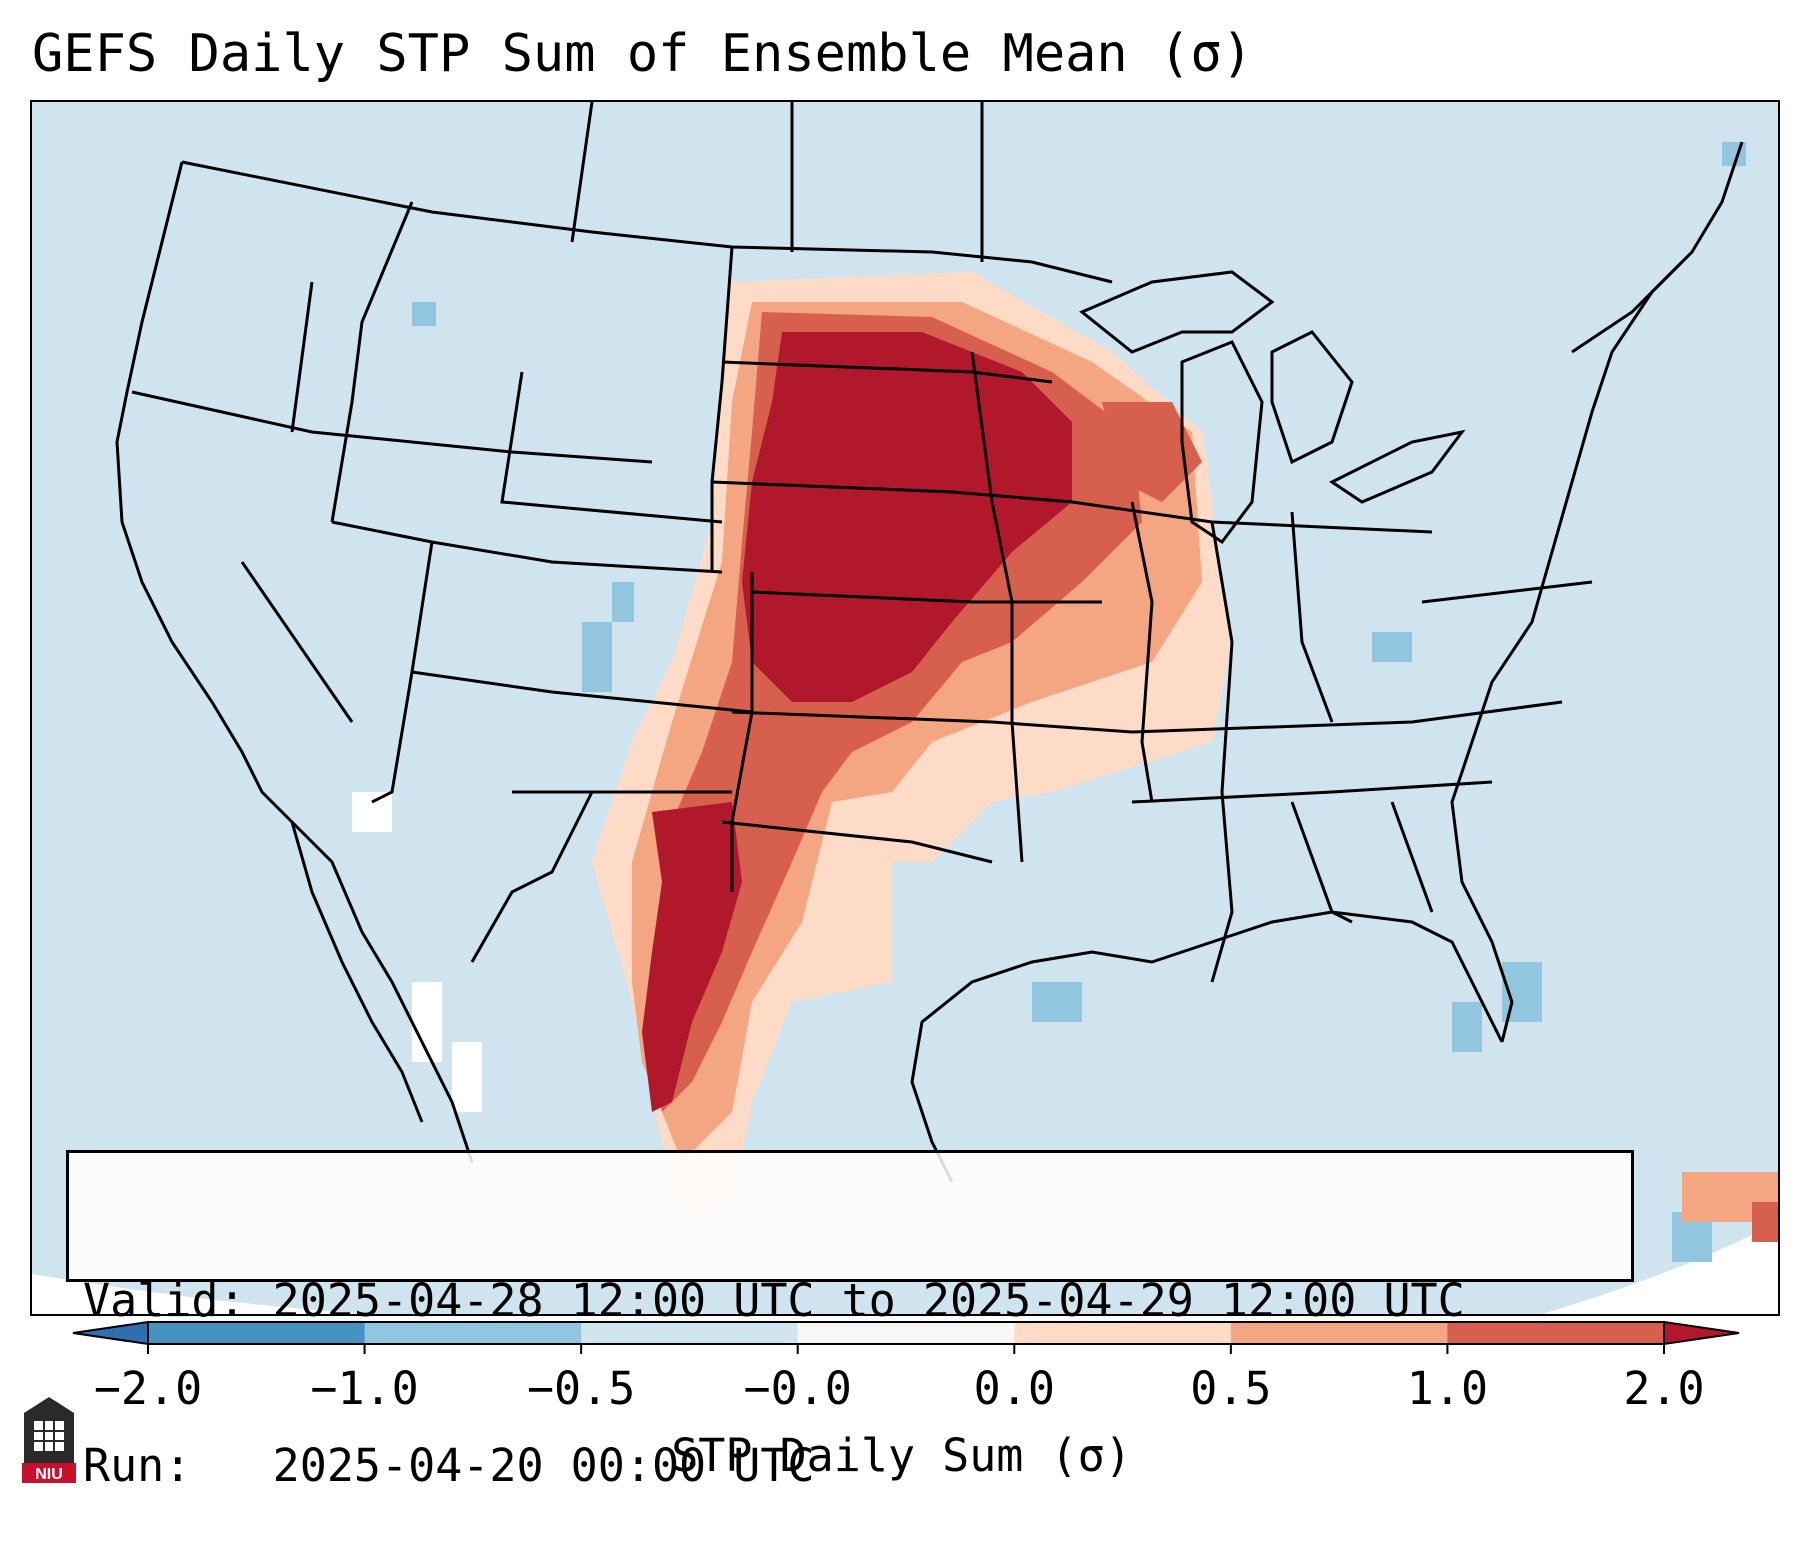 The image size is (1803, 1548). I want to click on colorbar-tick-label: −1.0, so click(364, 1388).